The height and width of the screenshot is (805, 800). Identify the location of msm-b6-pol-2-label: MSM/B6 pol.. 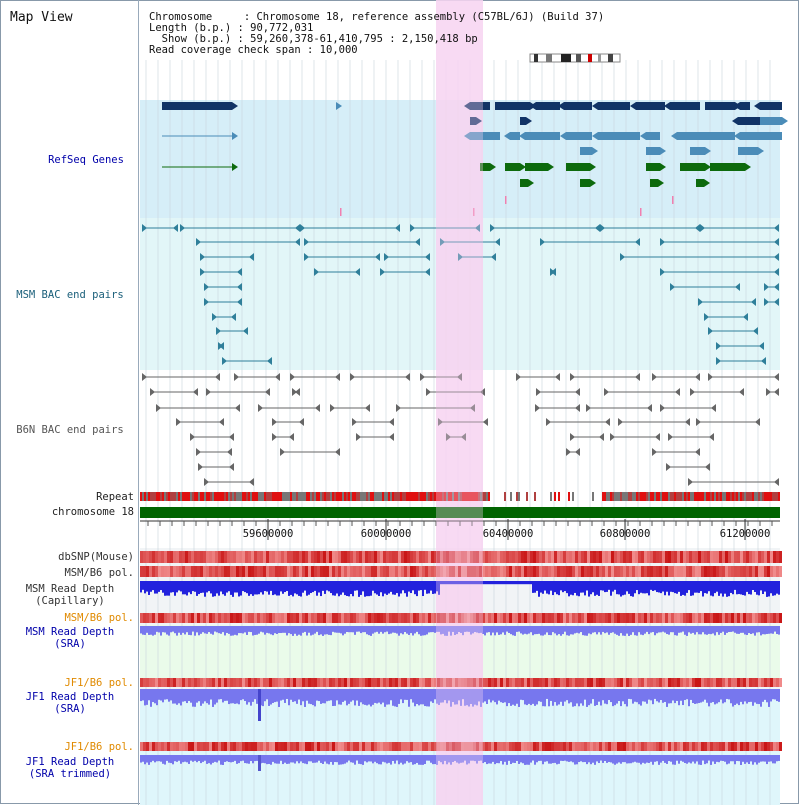
(99, 618).